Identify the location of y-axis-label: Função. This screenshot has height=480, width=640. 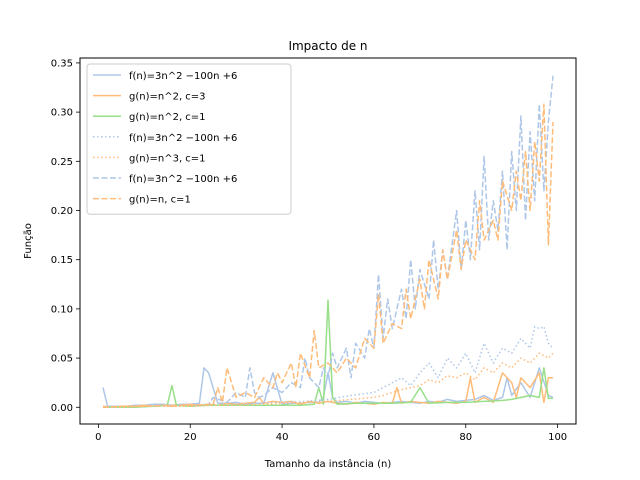
(28, 241).